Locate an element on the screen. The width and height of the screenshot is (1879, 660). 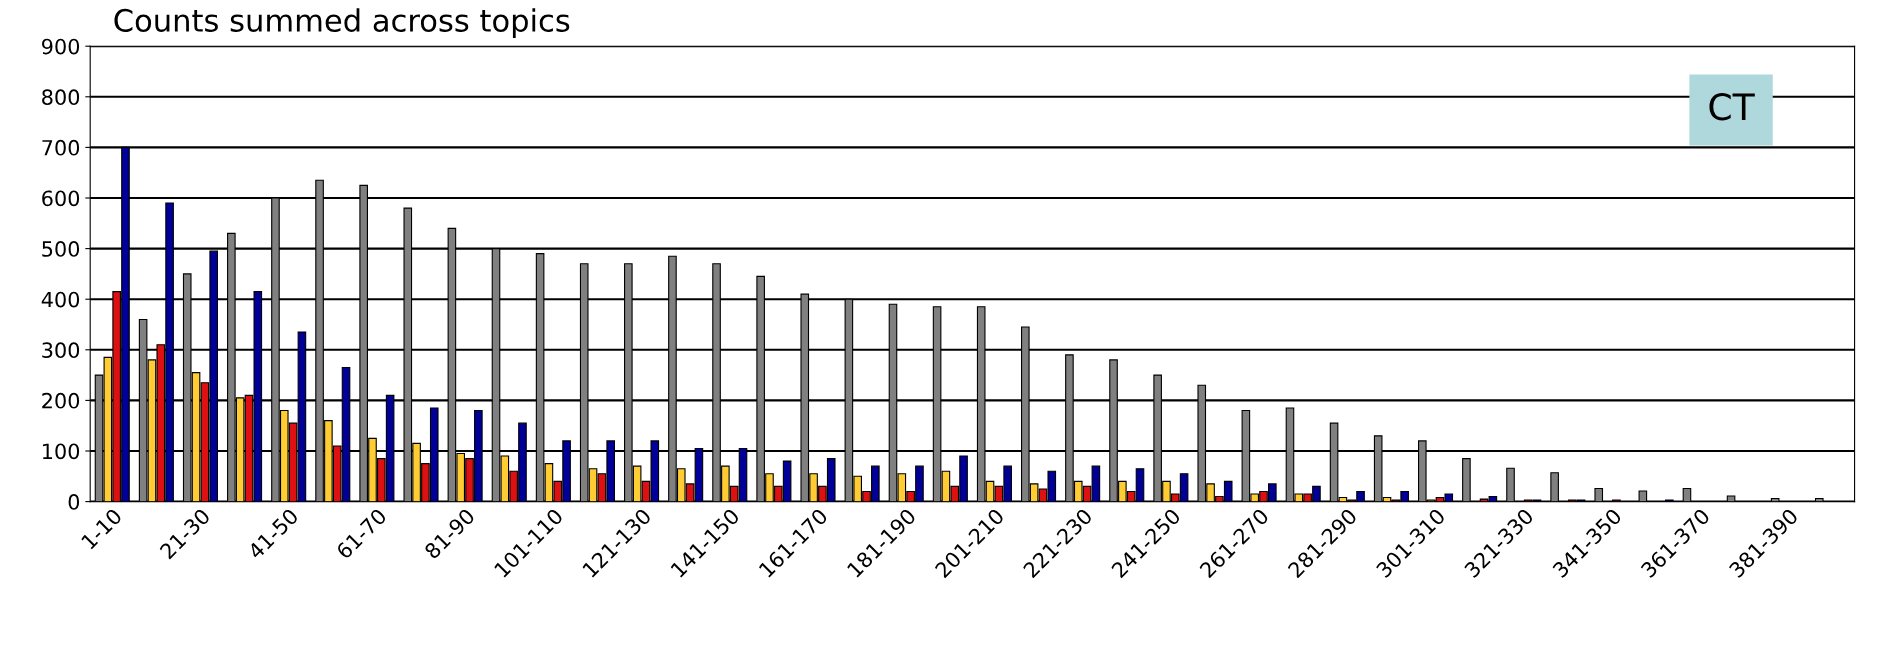
y-tick-label: 700 is located at coordinates (61, 147).